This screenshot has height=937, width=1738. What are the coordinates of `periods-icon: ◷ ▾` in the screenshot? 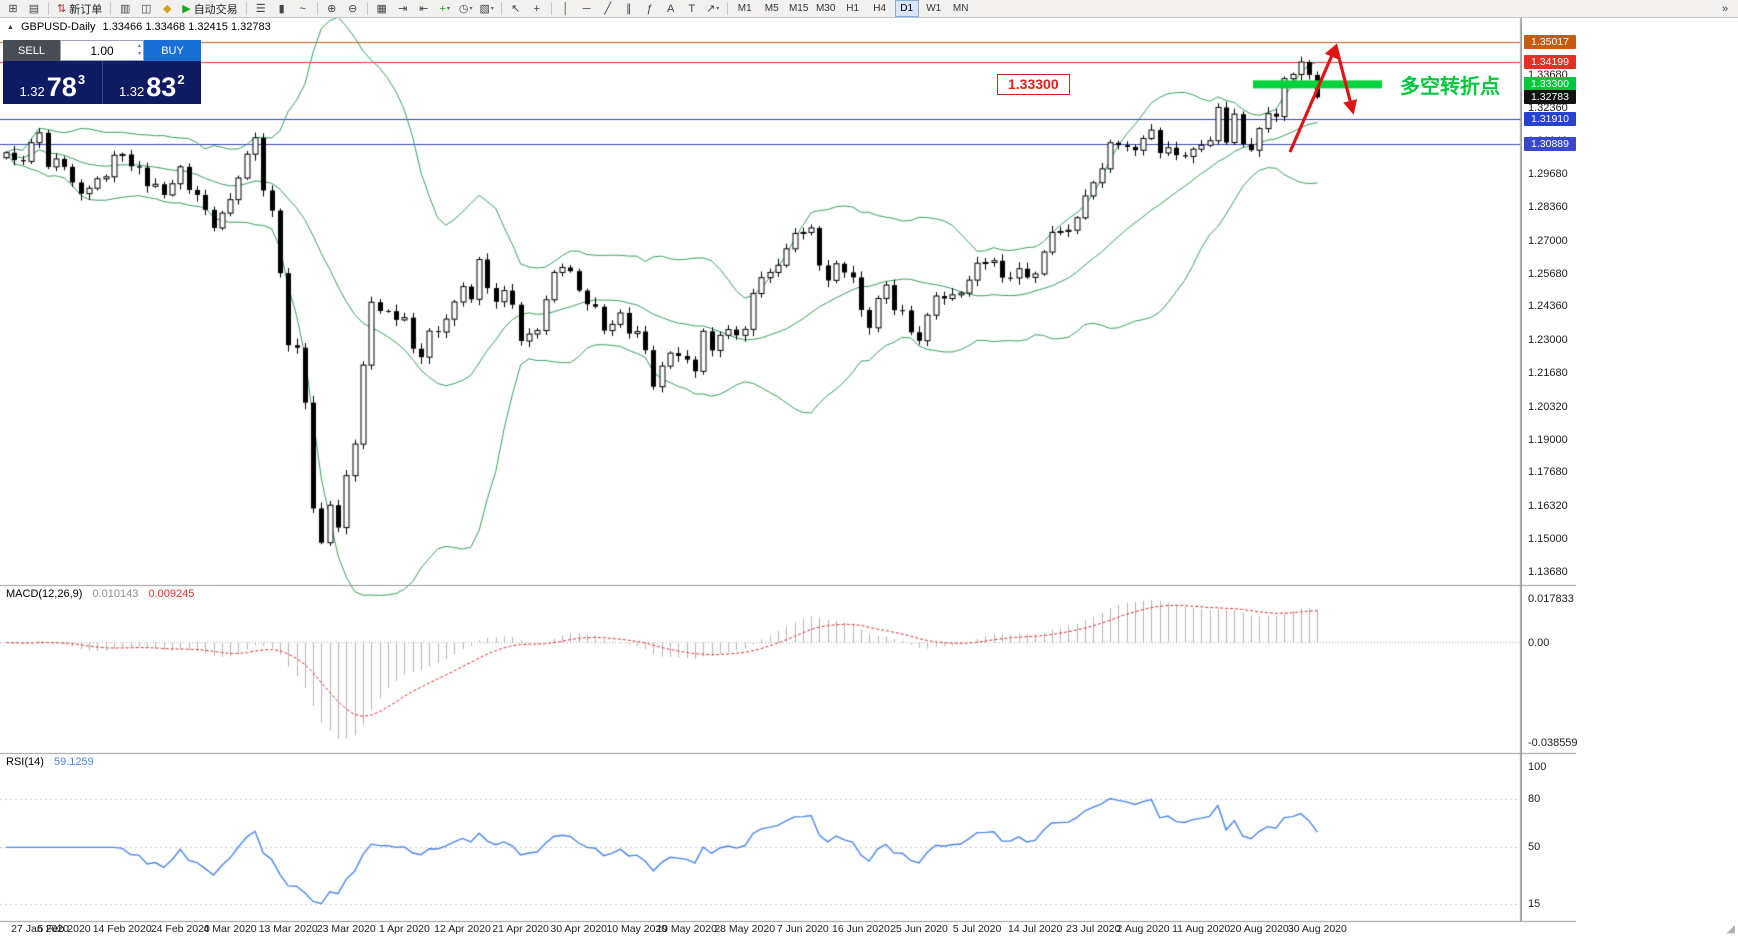 It's located at (466, 9).